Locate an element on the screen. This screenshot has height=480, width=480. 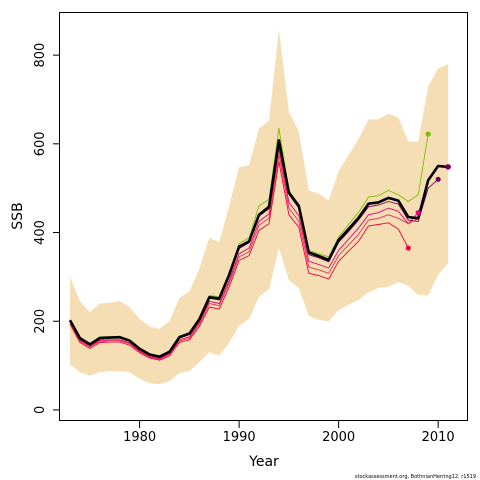
x-tick-label: 1980 is located at coordinates (139, 437).